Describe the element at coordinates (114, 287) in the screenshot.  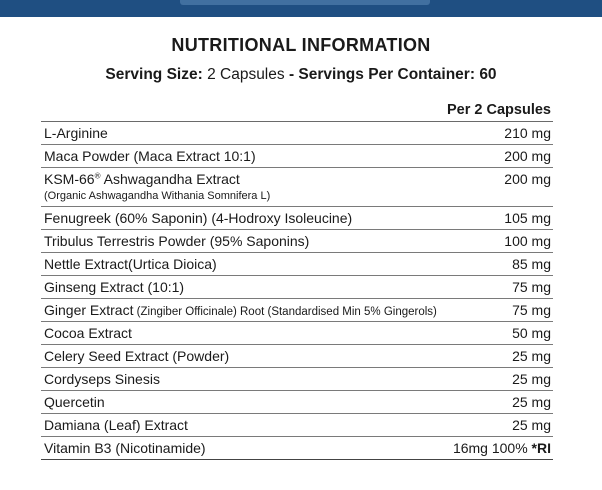
I see `ingredient-name: Ginseng Extract (10:1)` at that location.